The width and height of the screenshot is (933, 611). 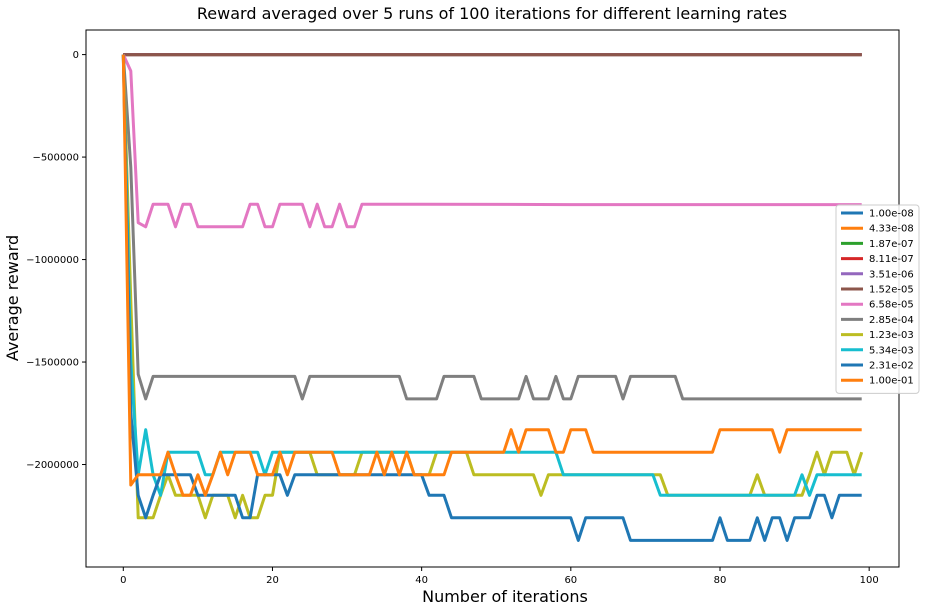 What do you see at coordinates (570, 580) in the screenshot?
I see `x-tick-label: 60` at bounding box center [570, 580].